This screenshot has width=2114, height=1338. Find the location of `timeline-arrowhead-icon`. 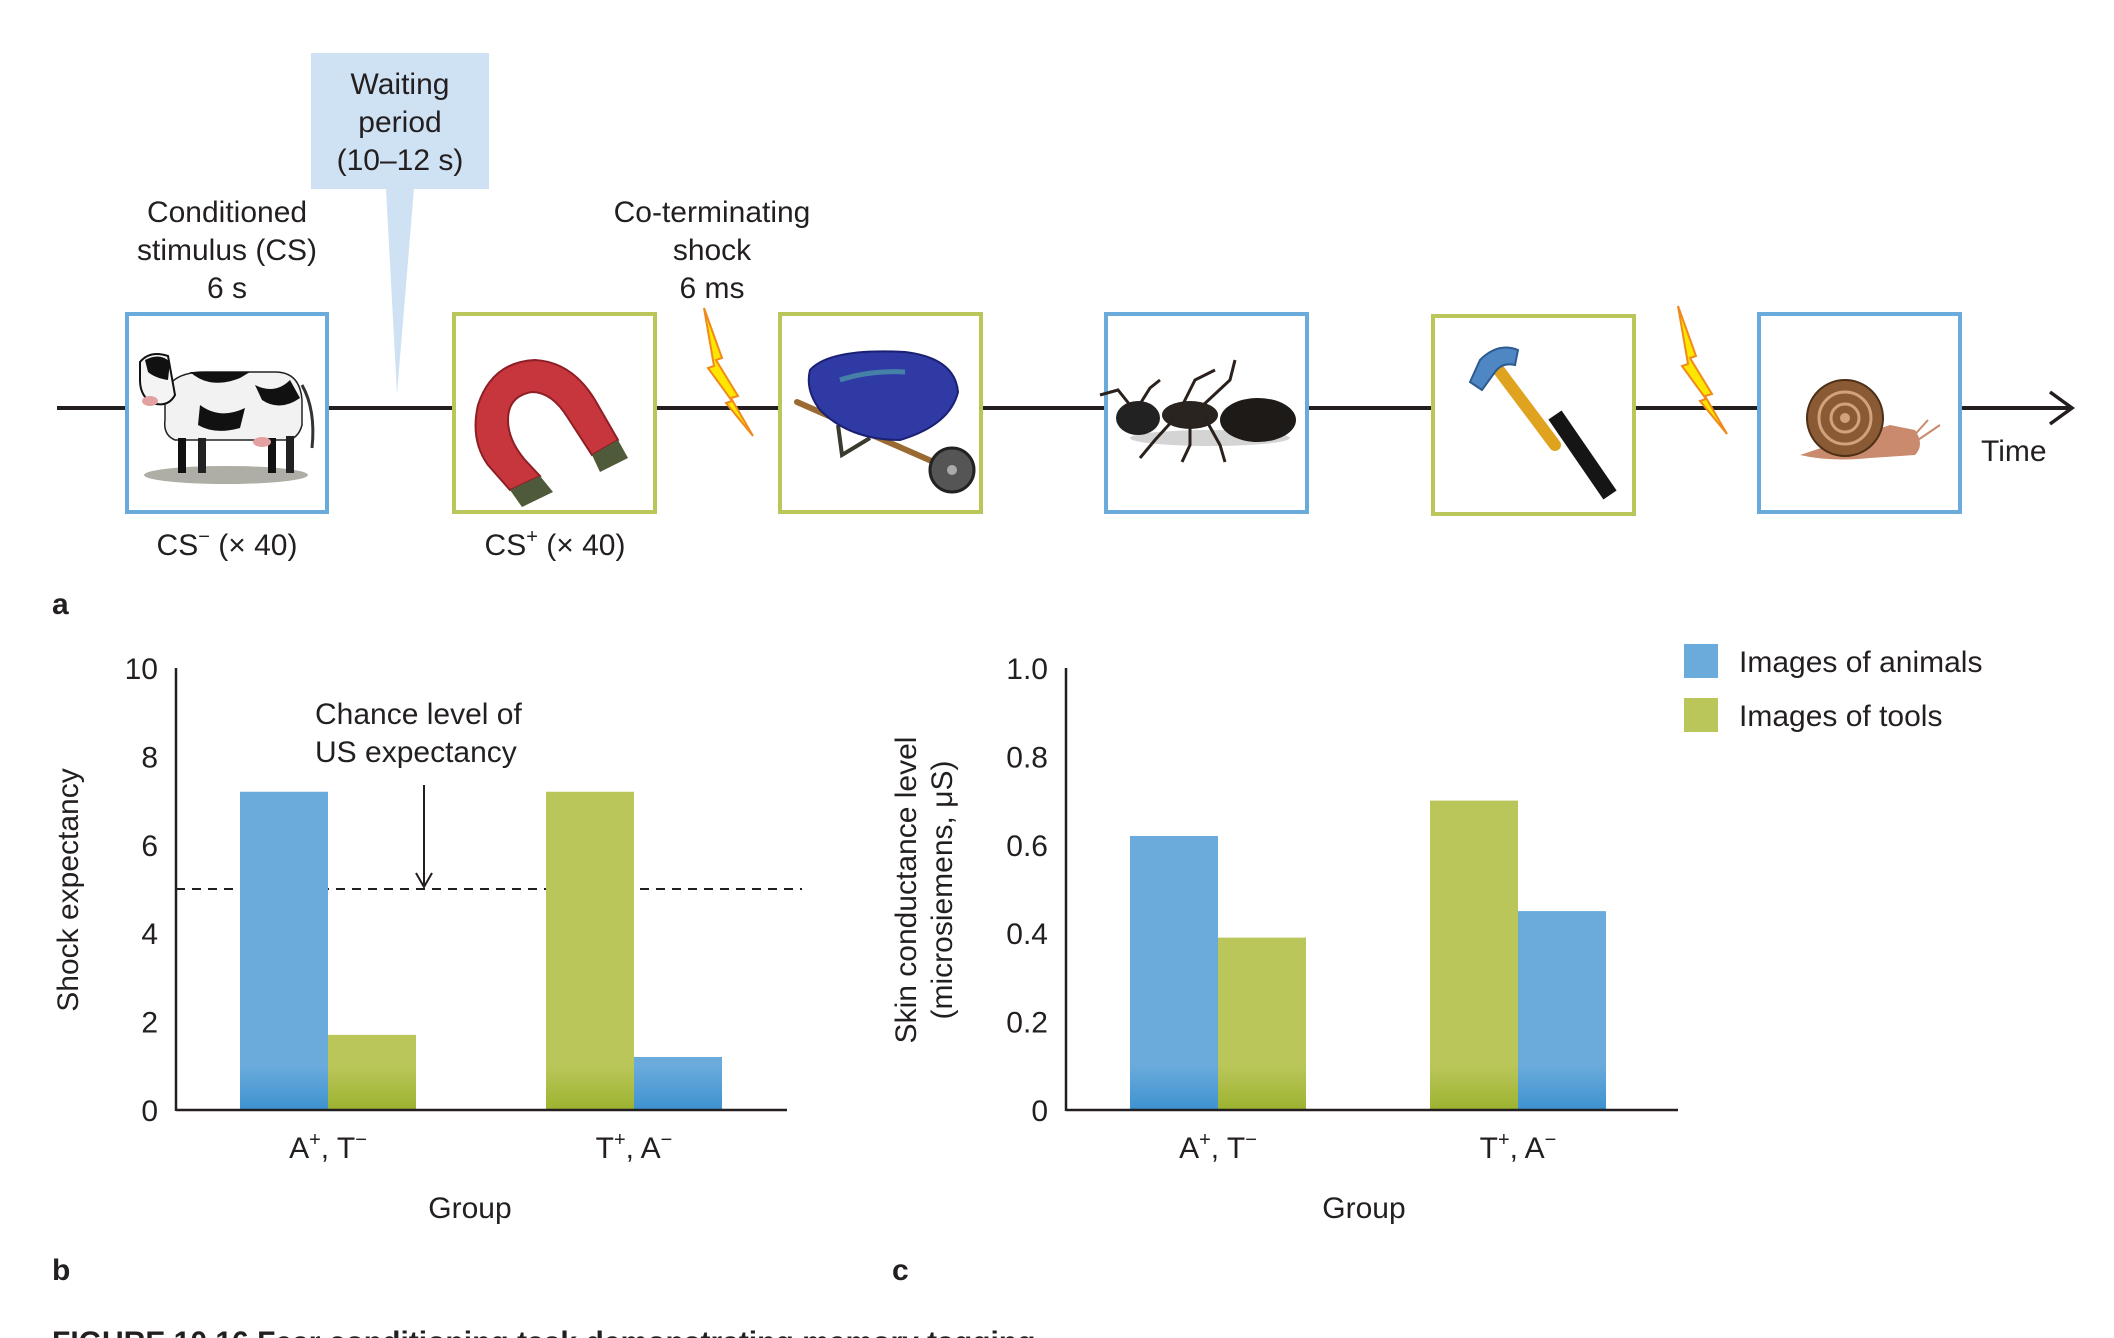

timeline-arrowhead-icon is located at coordinates (2061, 408).